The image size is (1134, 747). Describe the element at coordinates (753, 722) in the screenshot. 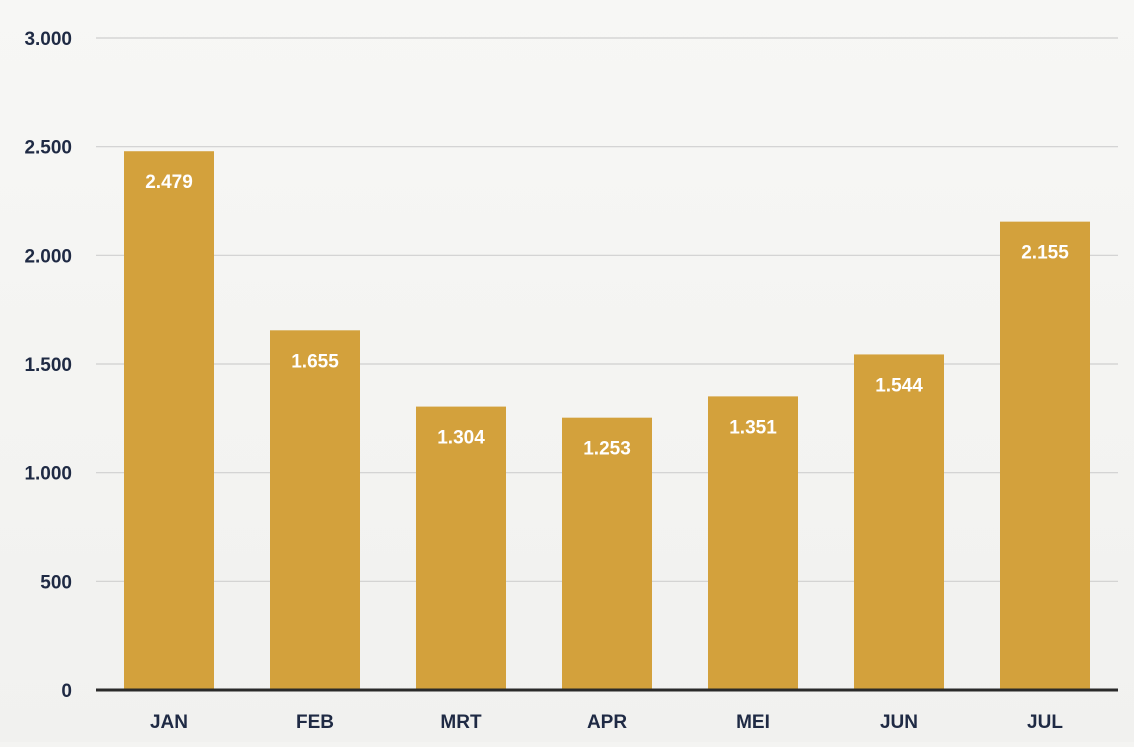

I see `x-tick-label: MEI` at that location.